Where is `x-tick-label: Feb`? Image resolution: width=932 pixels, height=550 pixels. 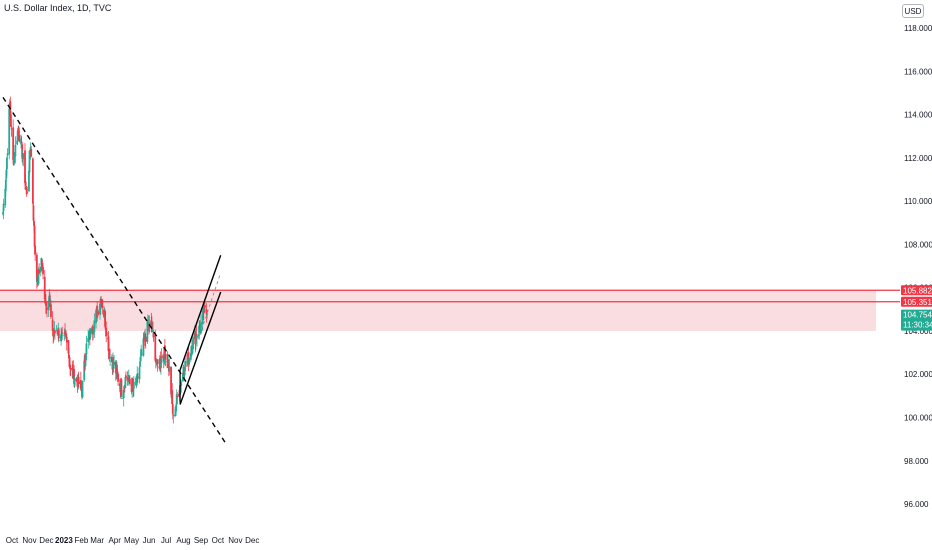 x-tick-label: Feb is located at coordinates (81, 540).